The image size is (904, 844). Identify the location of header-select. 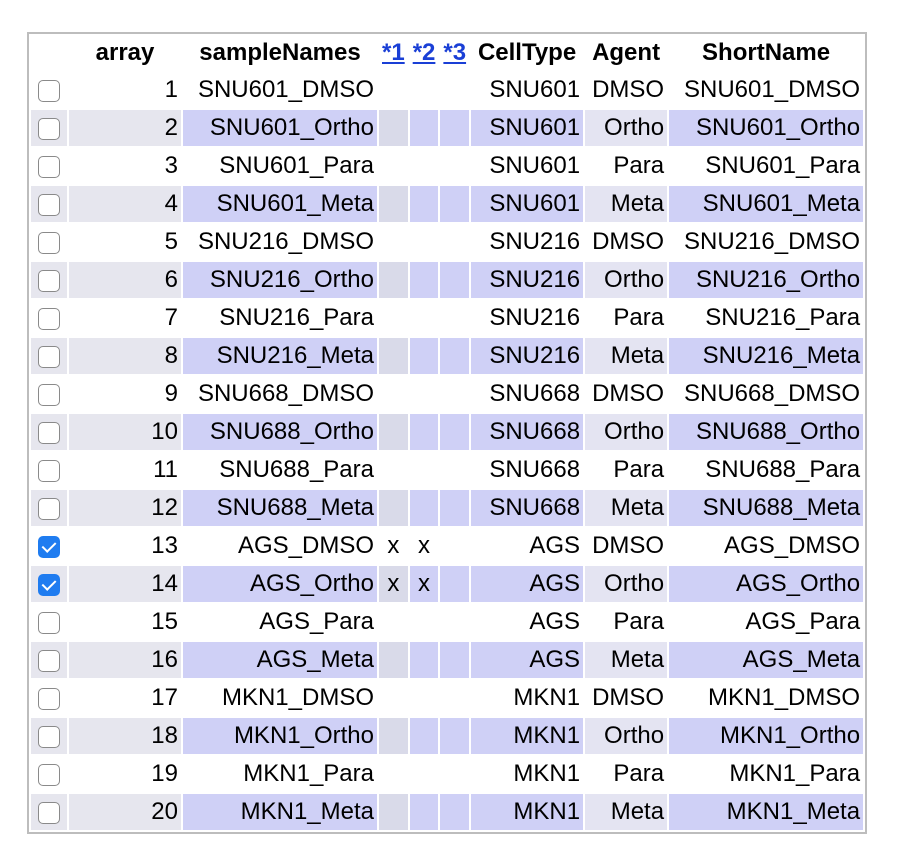
(49, 53).